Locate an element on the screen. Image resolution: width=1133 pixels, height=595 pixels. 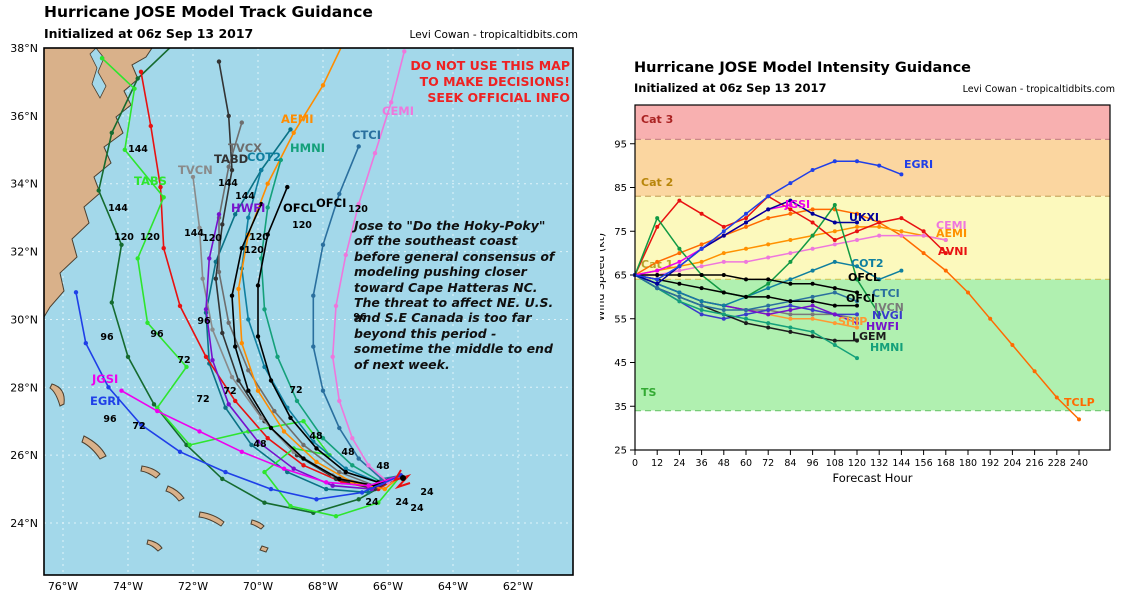
x-tick-label: 216 is located at coordinates (1035, 463).